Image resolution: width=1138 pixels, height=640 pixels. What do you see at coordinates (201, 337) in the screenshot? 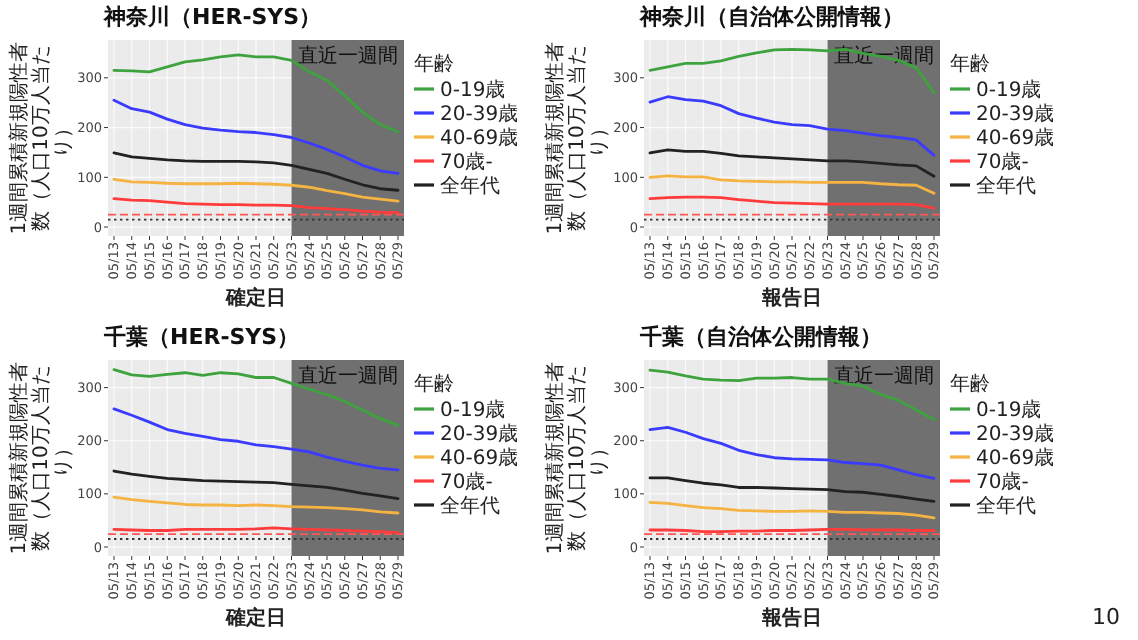
I see `chart-title: 千葉（HER-SYS）` at bounding box center [201, 337].